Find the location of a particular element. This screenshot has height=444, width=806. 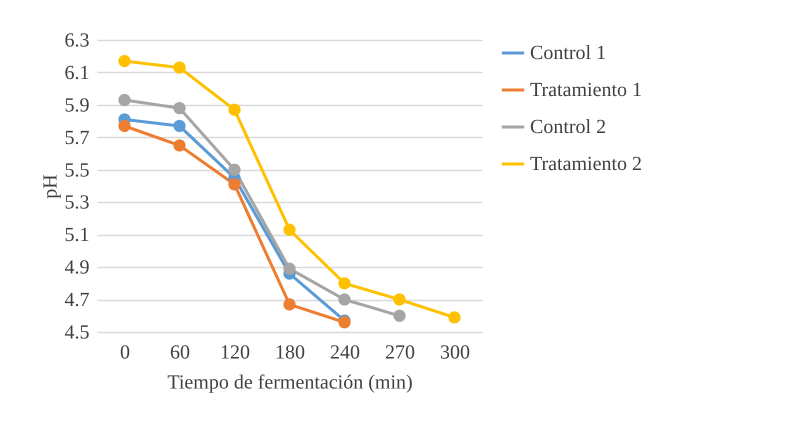

legend-label: Control 2 is located at coordinates (568, 127).